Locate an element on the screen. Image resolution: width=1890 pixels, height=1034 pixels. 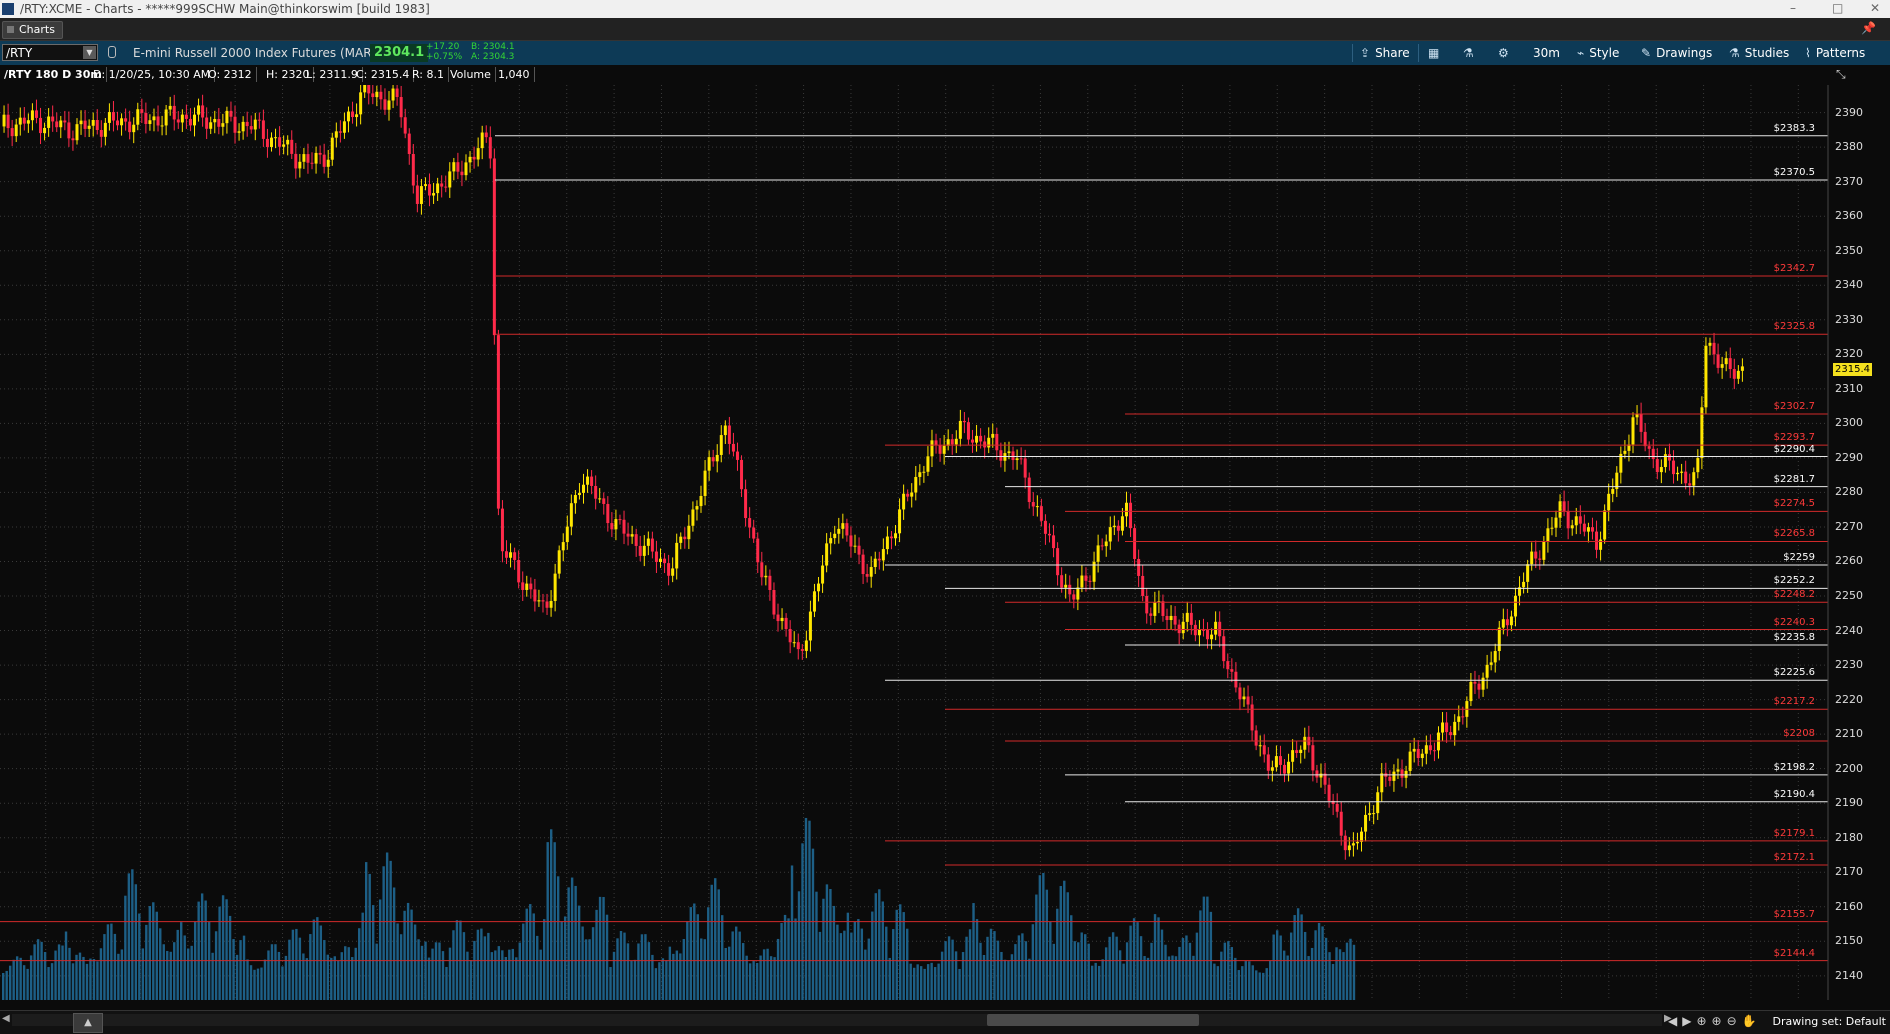
collapse-icon: ⤡ is located at coordinates (1841, 74).